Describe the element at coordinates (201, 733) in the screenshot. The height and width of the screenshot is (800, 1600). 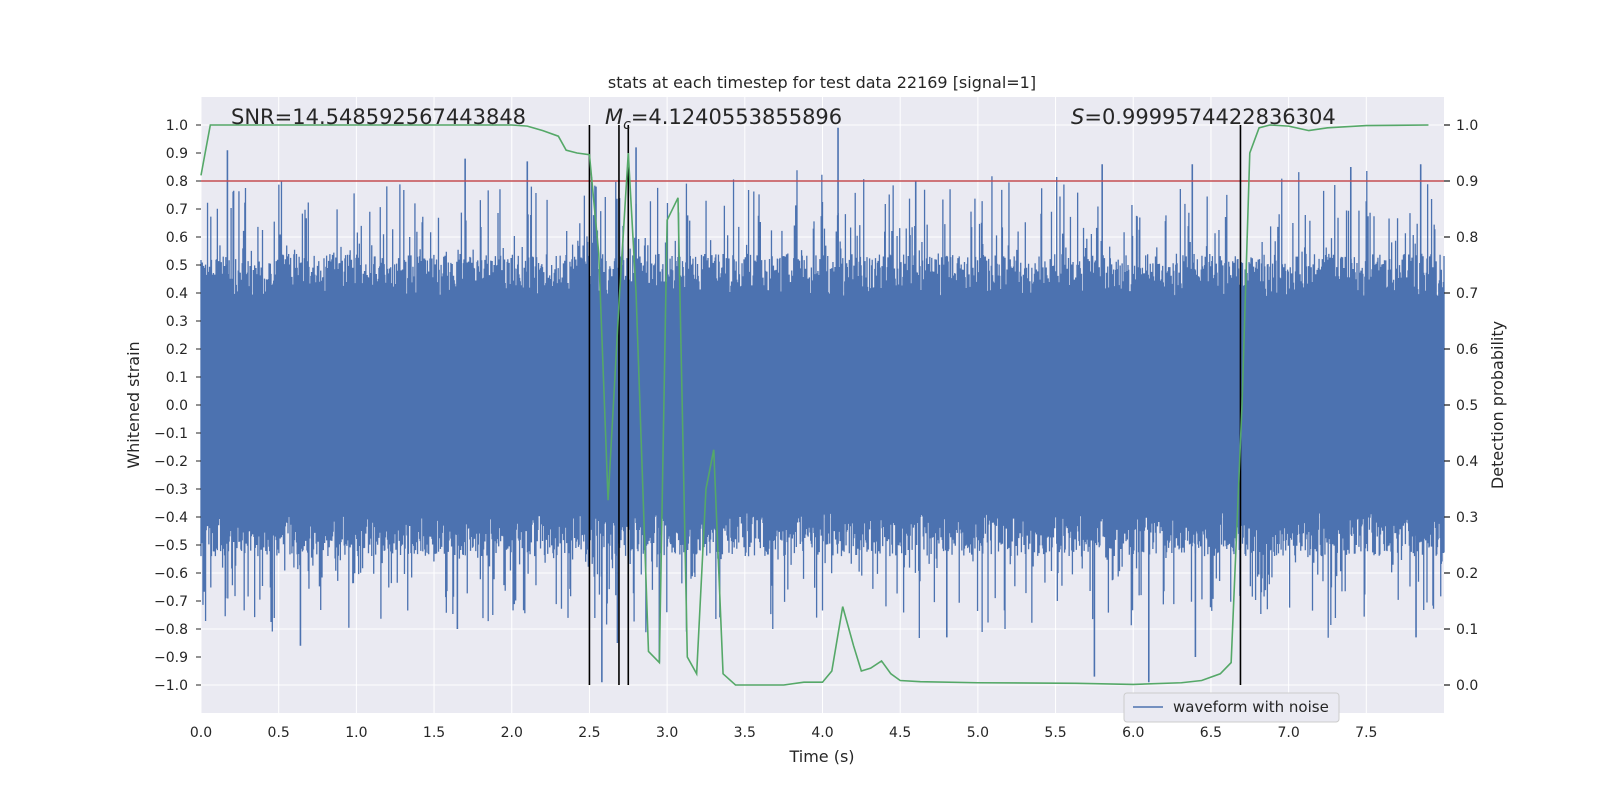
I see `x-tick-label: 0.0` at that location.